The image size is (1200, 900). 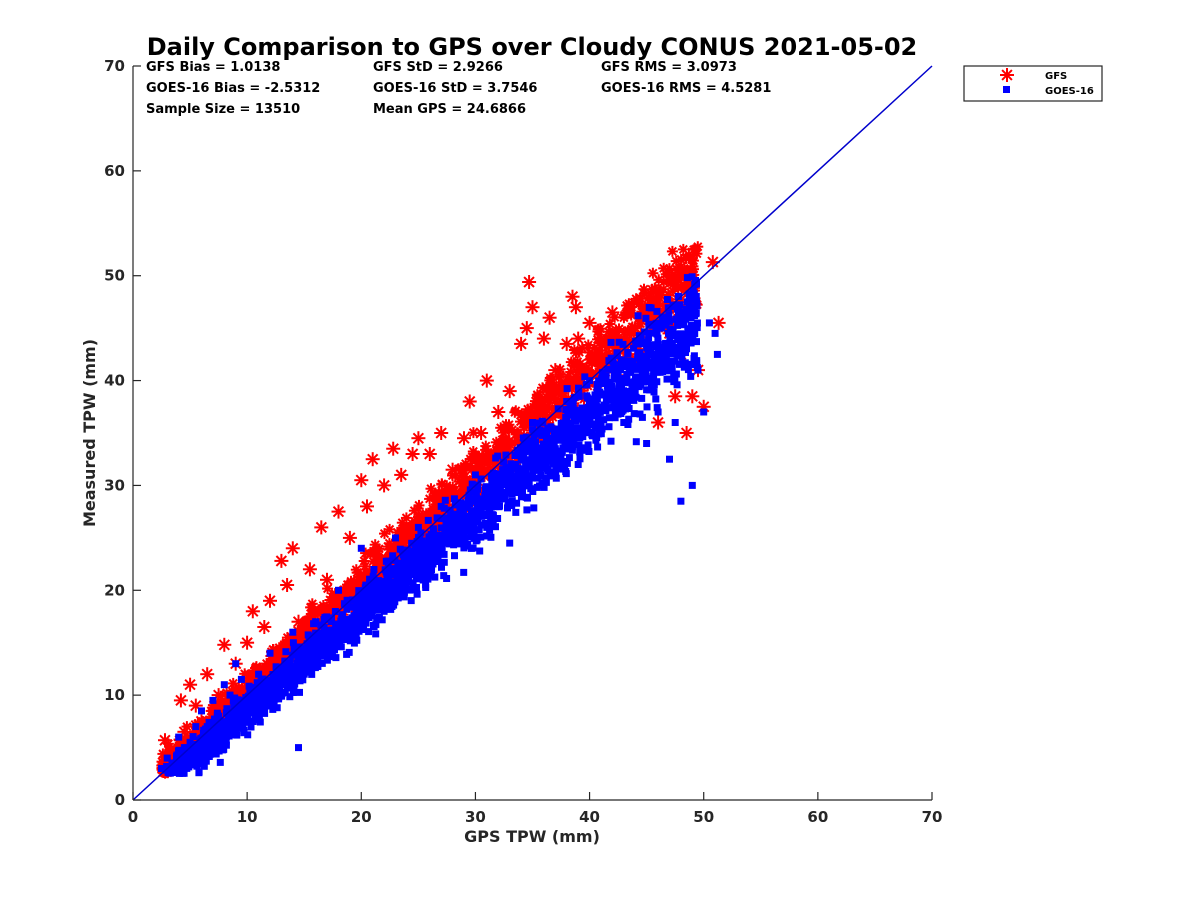 What do you see at coordinates (449, 109) in the screenshot?
I see `stat-mean-gps: Mean GPS = 24.6866` at bounding box center [449, 109].